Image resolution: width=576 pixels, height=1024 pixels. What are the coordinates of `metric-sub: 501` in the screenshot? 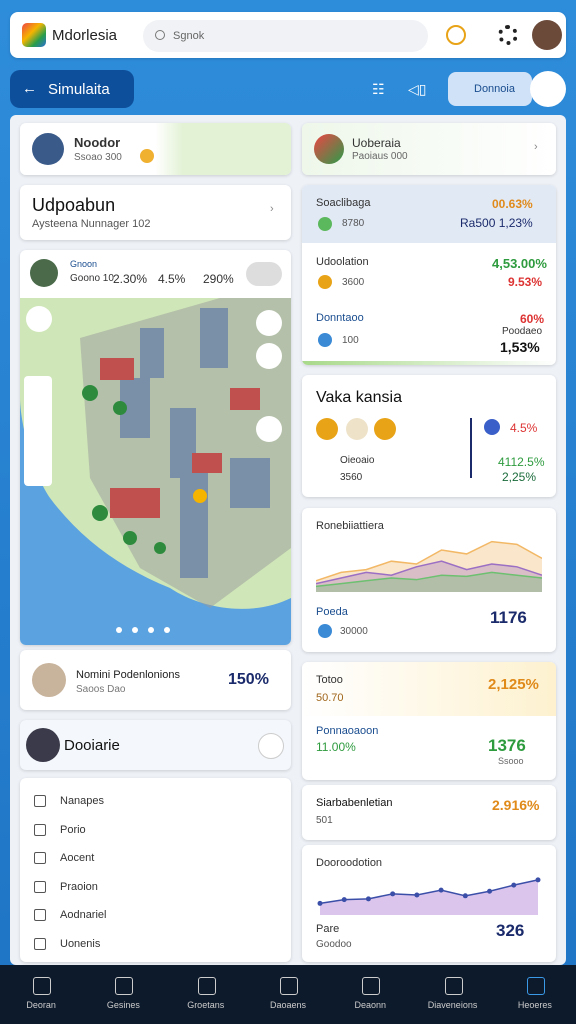 It's located at (324, 820).